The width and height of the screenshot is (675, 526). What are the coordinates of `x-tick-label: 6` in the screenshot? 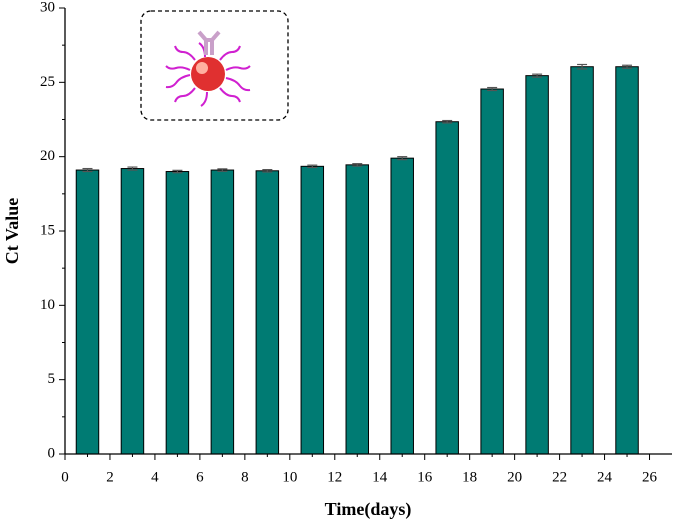 It's located at (200, 477).